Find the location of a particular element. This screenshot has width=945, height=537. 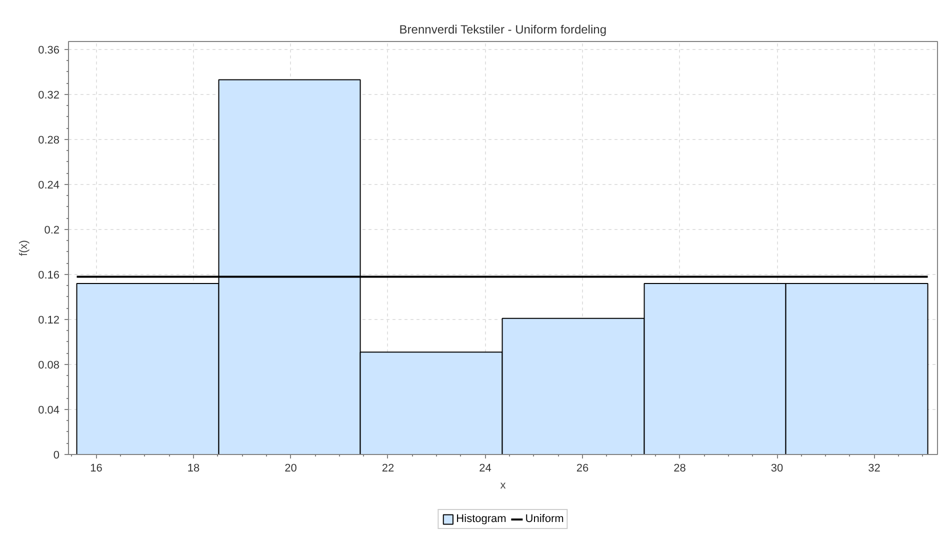

x-tick-label: 22 is located at coordinates (388, 468).